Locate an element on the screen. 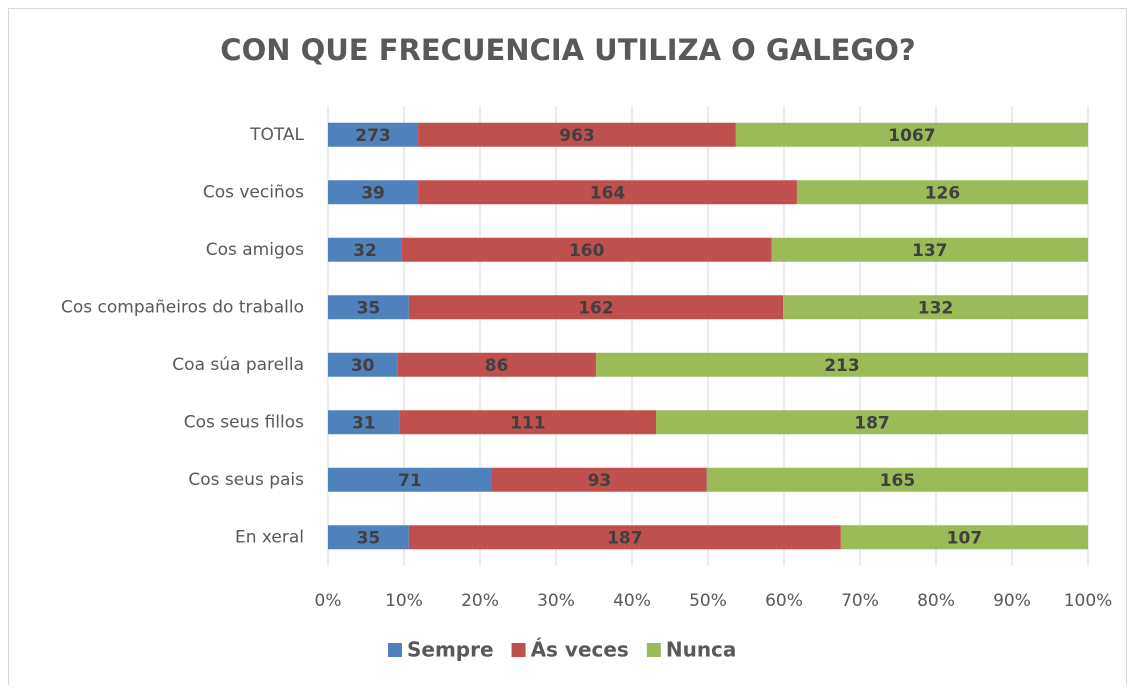 Image resolution: width=1135 pixels, height=689 pixels. data-label: 71 is located at coordinates (410, 481).